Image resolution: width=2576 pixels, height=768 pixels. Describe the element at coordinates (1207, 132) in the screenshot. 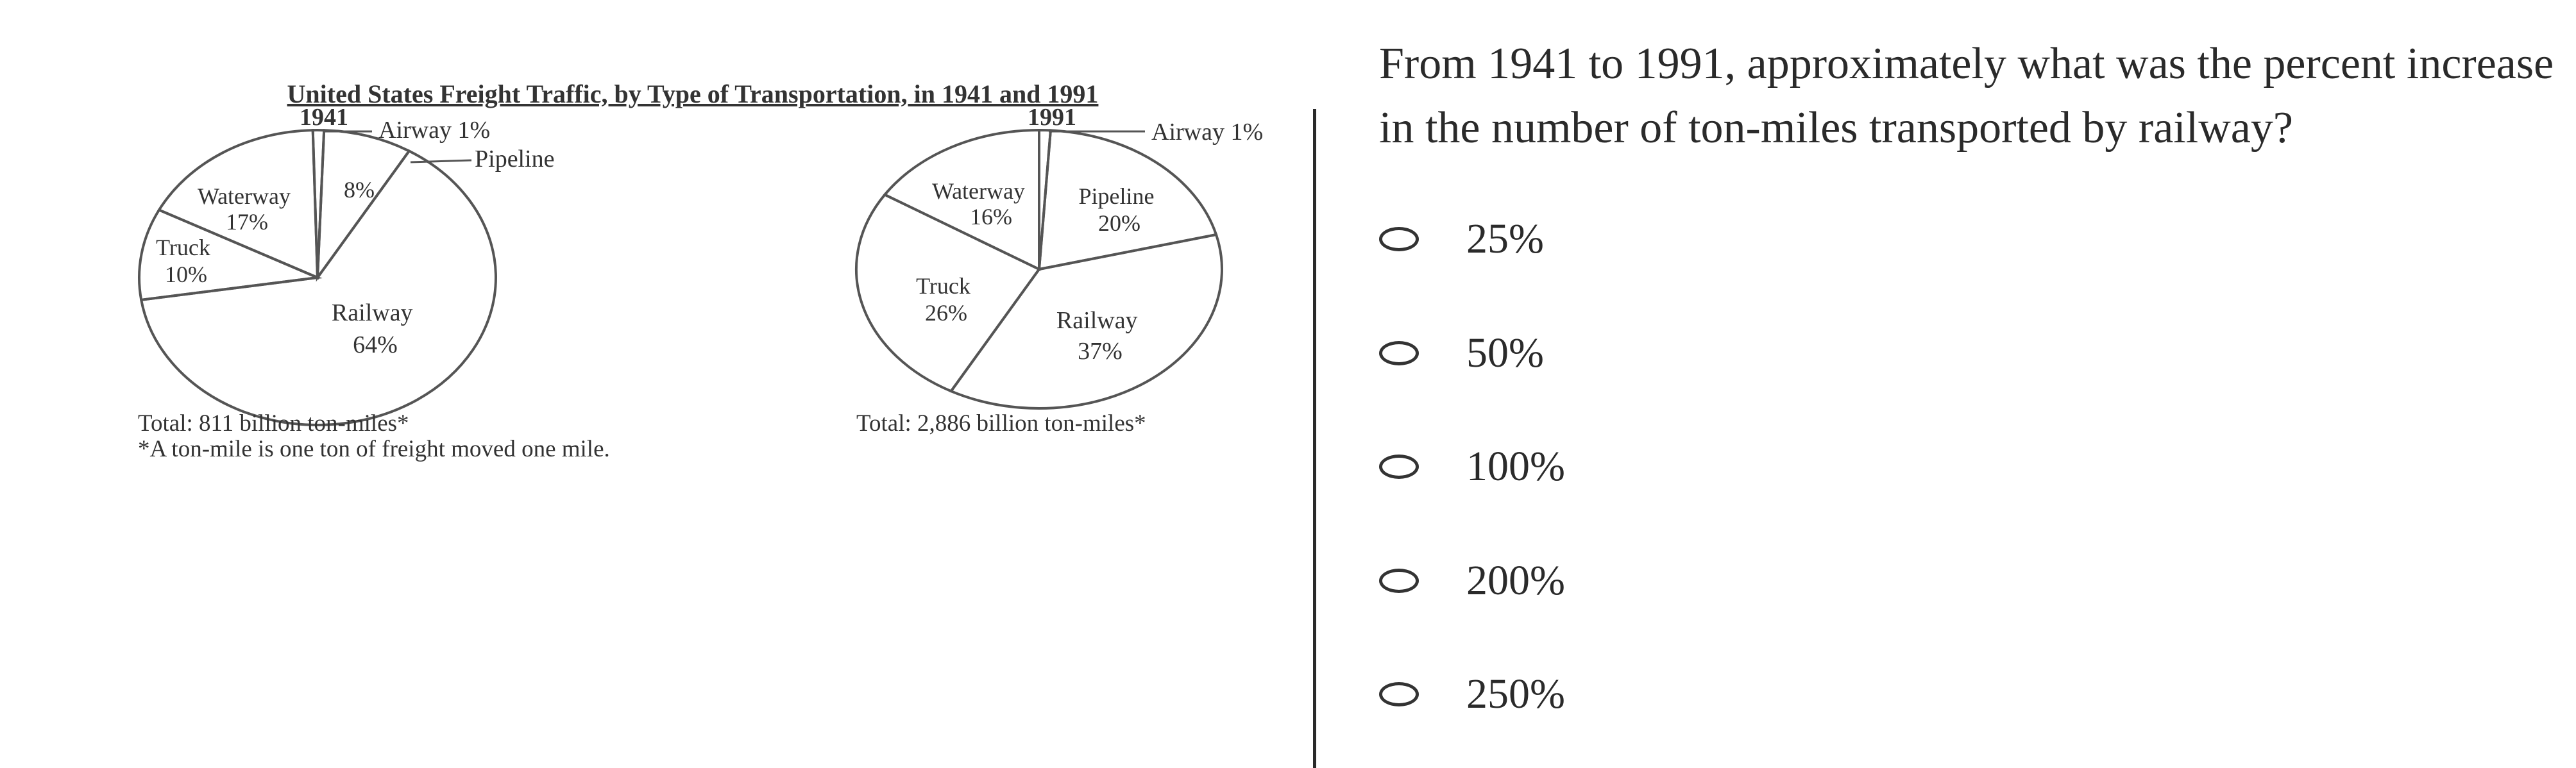

I see `slice-label-airway-1991: Airway 1%` at that location.